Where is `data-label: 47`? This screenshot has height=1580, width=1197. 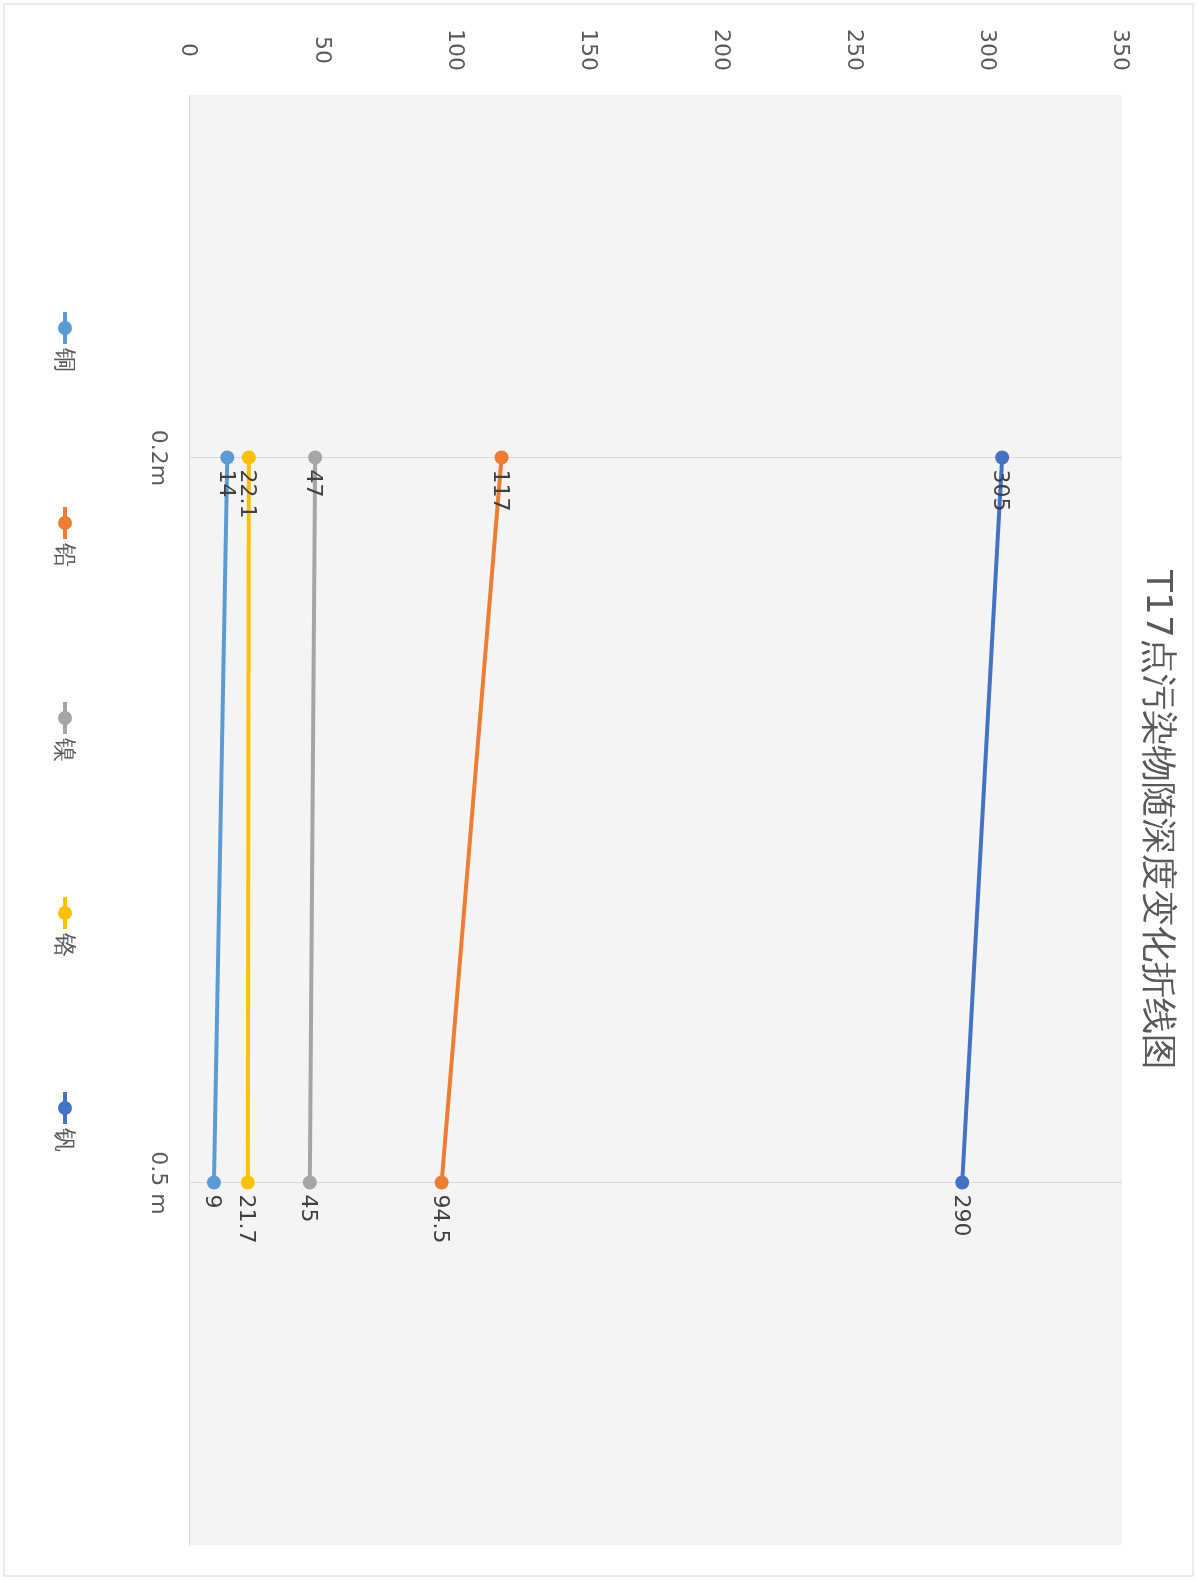 data-label: 47 is located at coordinates (315, 483).